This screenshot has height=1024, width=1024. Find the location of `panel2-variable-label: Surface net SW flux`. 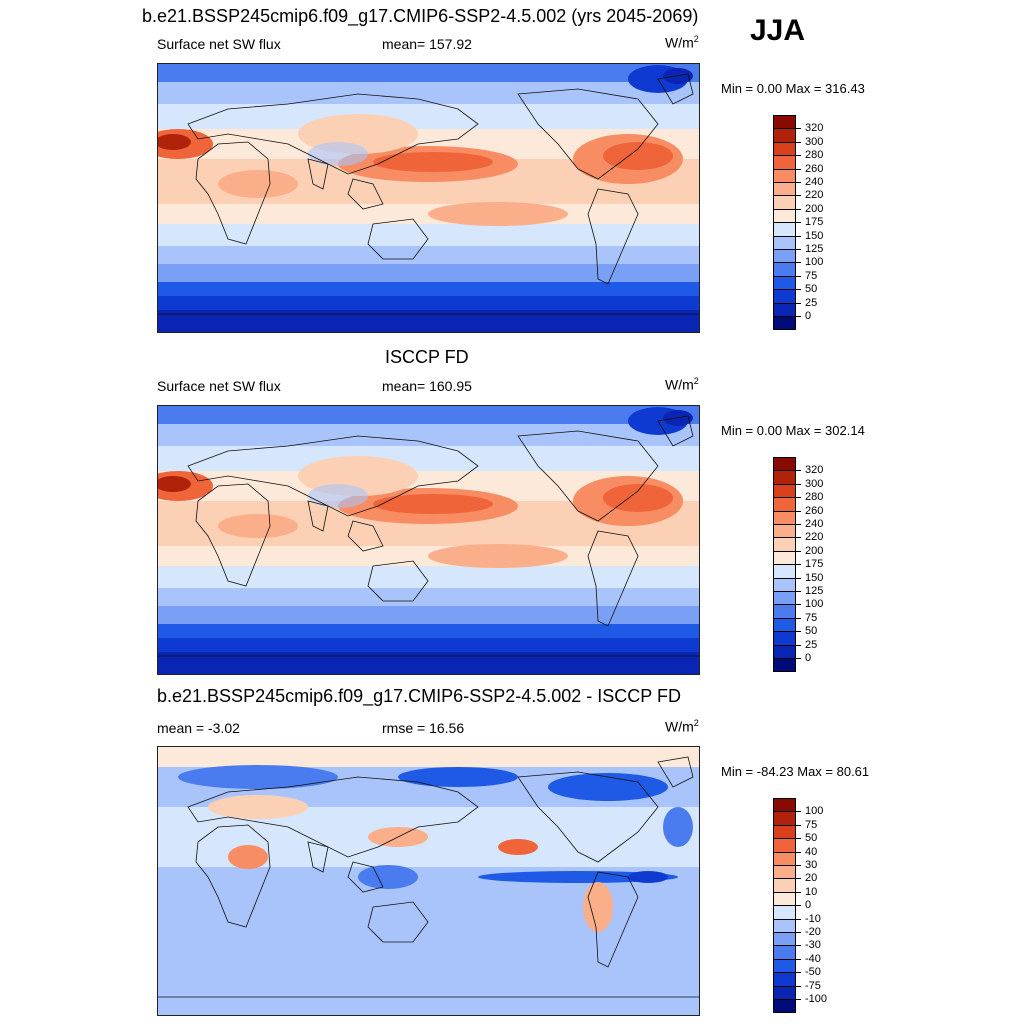

panel2-variable-label: Surface net SW flux is located at coordinates (219, 386).